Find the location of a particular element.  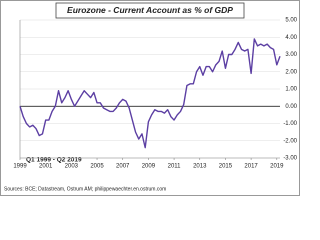

x-tick-label: 2001 is located at coordinates (46, 167).